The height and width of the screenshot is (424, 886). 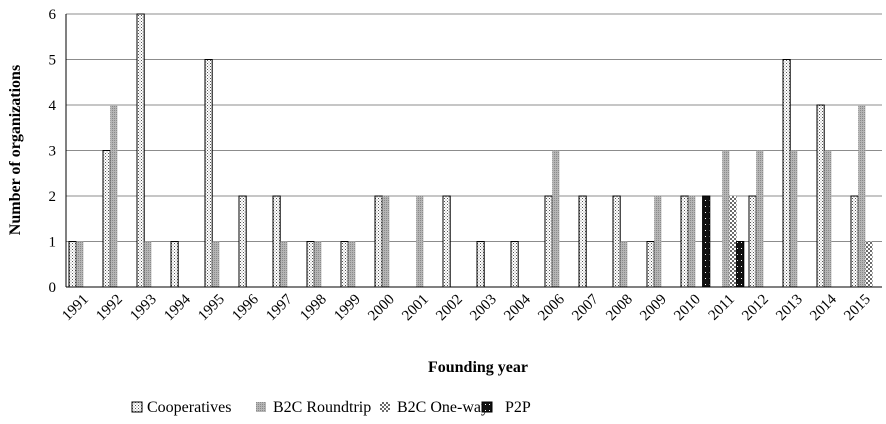 I want to click on x-tick-label: 2001, so click(x=415, y=308).